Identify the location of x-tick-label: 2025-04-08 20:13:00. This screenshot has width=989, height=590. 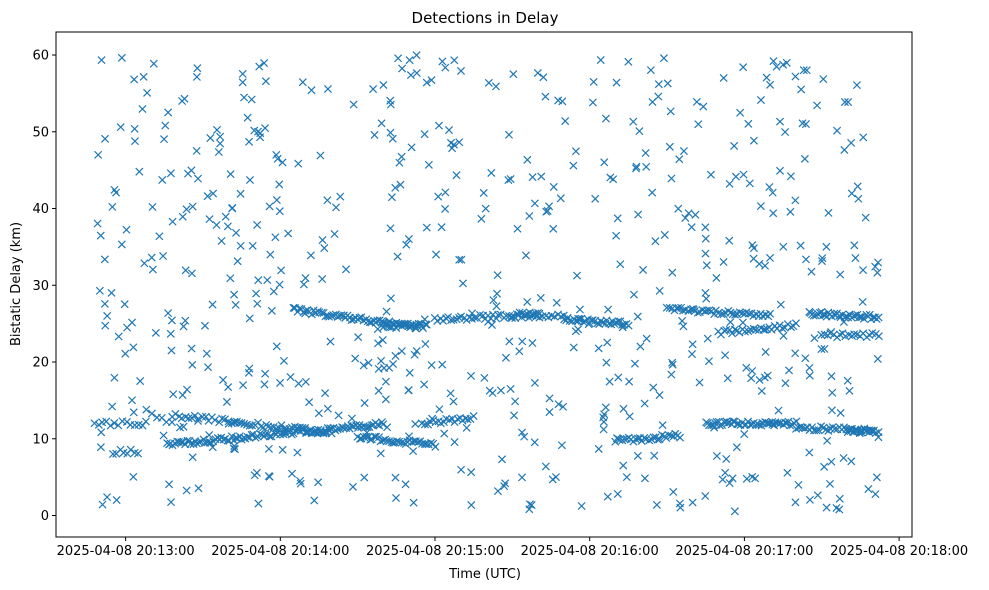
(126, 551).